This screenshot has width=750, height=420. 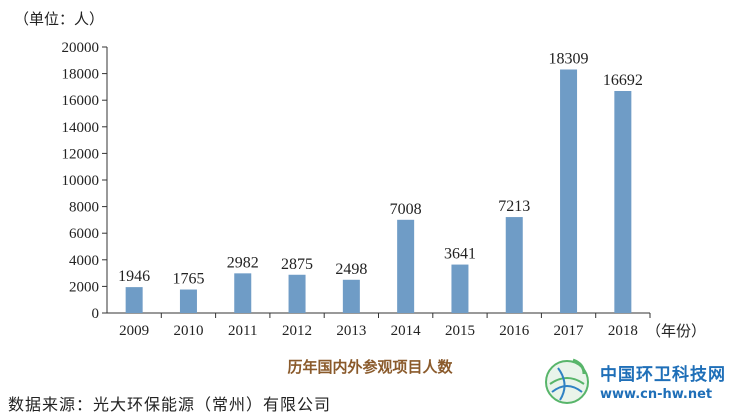 What do you see at coordinates (406, 266) in the screenshot?
I see `bar-2014` at bounding box center [406, 266].